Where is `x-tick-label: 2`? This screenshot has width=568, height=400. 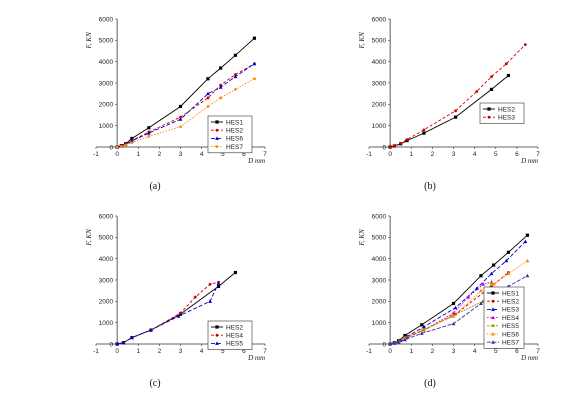
x-tick-label: 2 is located at coordinates (160, 154).